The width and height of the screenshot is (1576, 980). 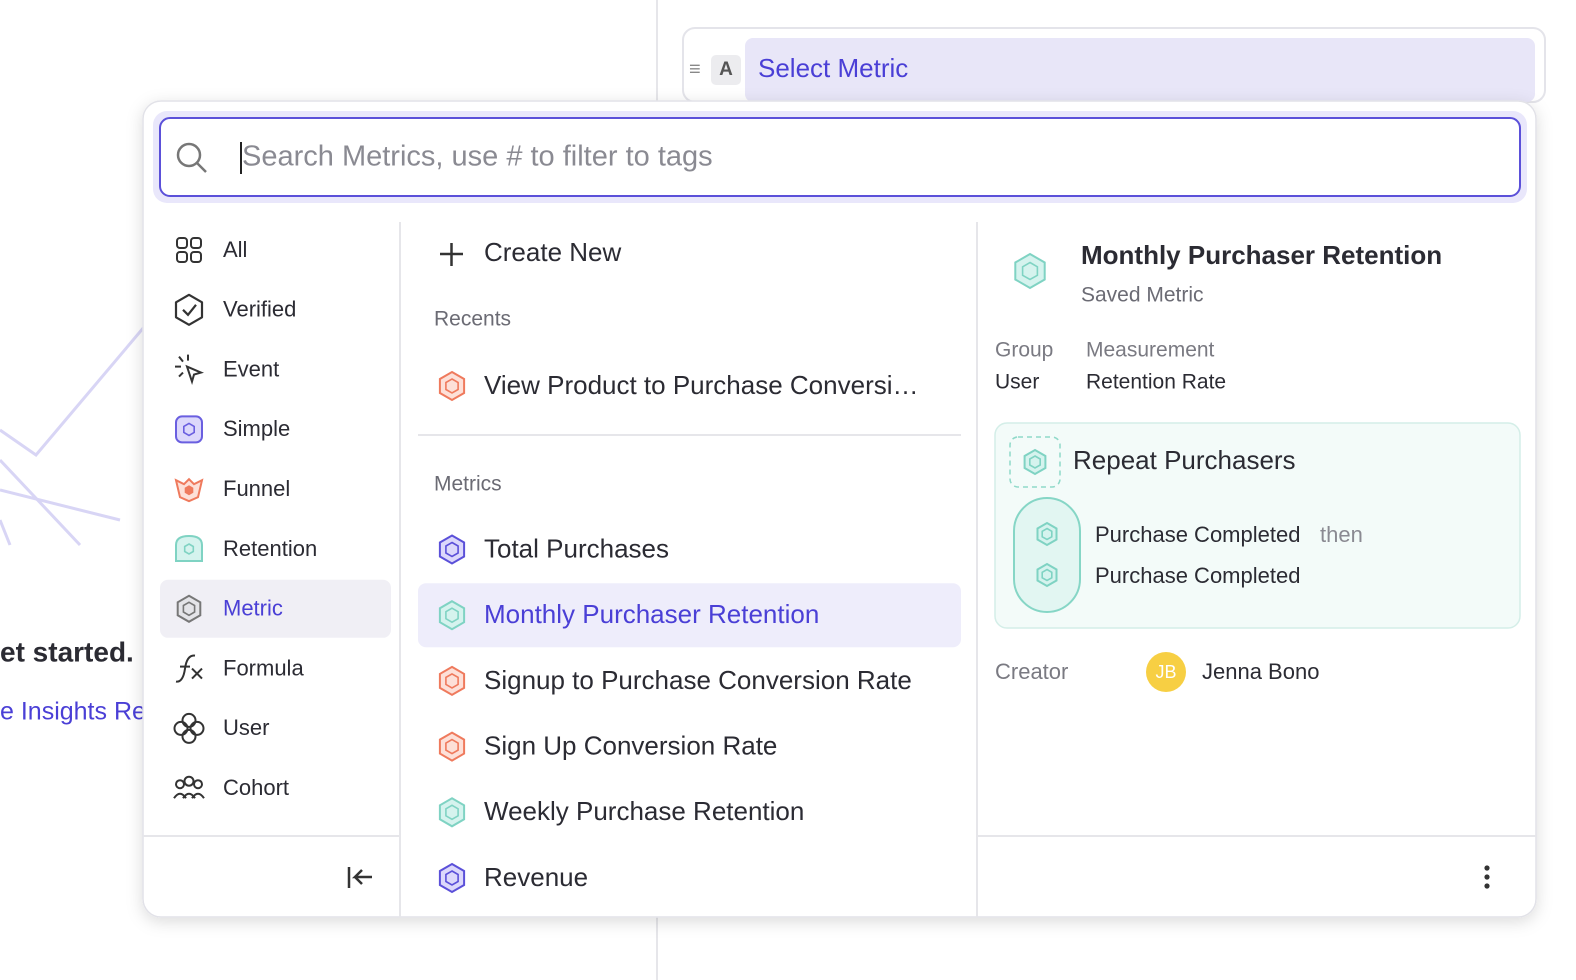 I want to click on group-label: Group, so click(x=1024, y=350).